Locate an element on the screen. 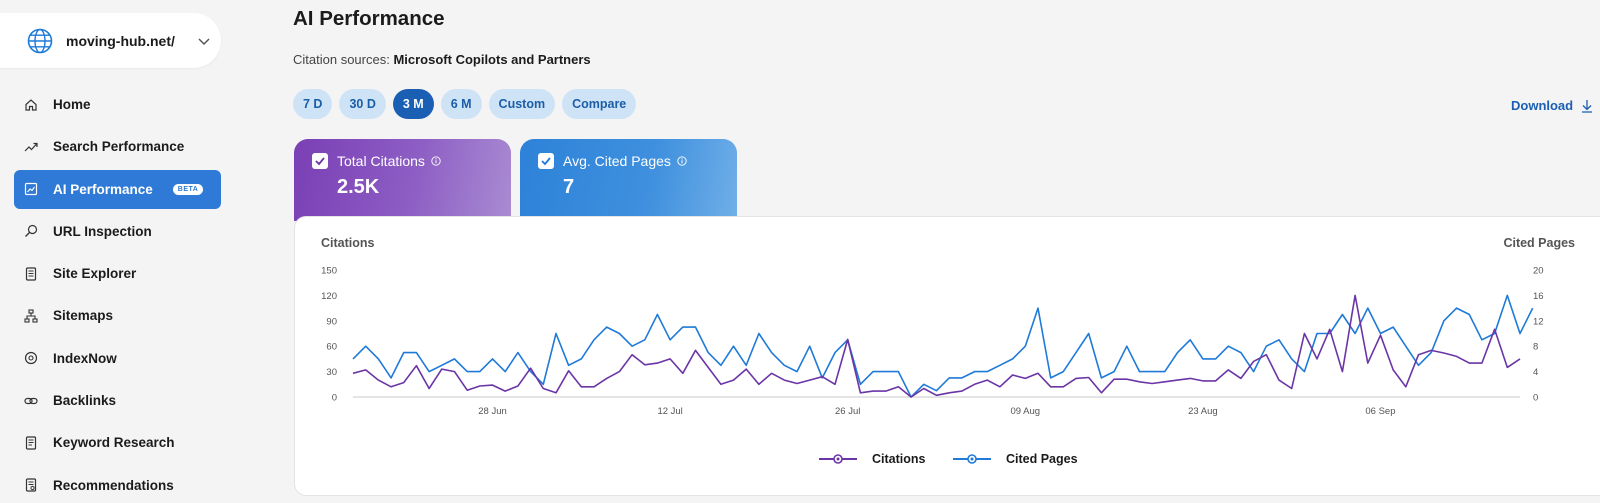 This screenshot has width=1600, height=503. sidebar-item-recommendations: Recommendations is located at coordinates (117, 484).